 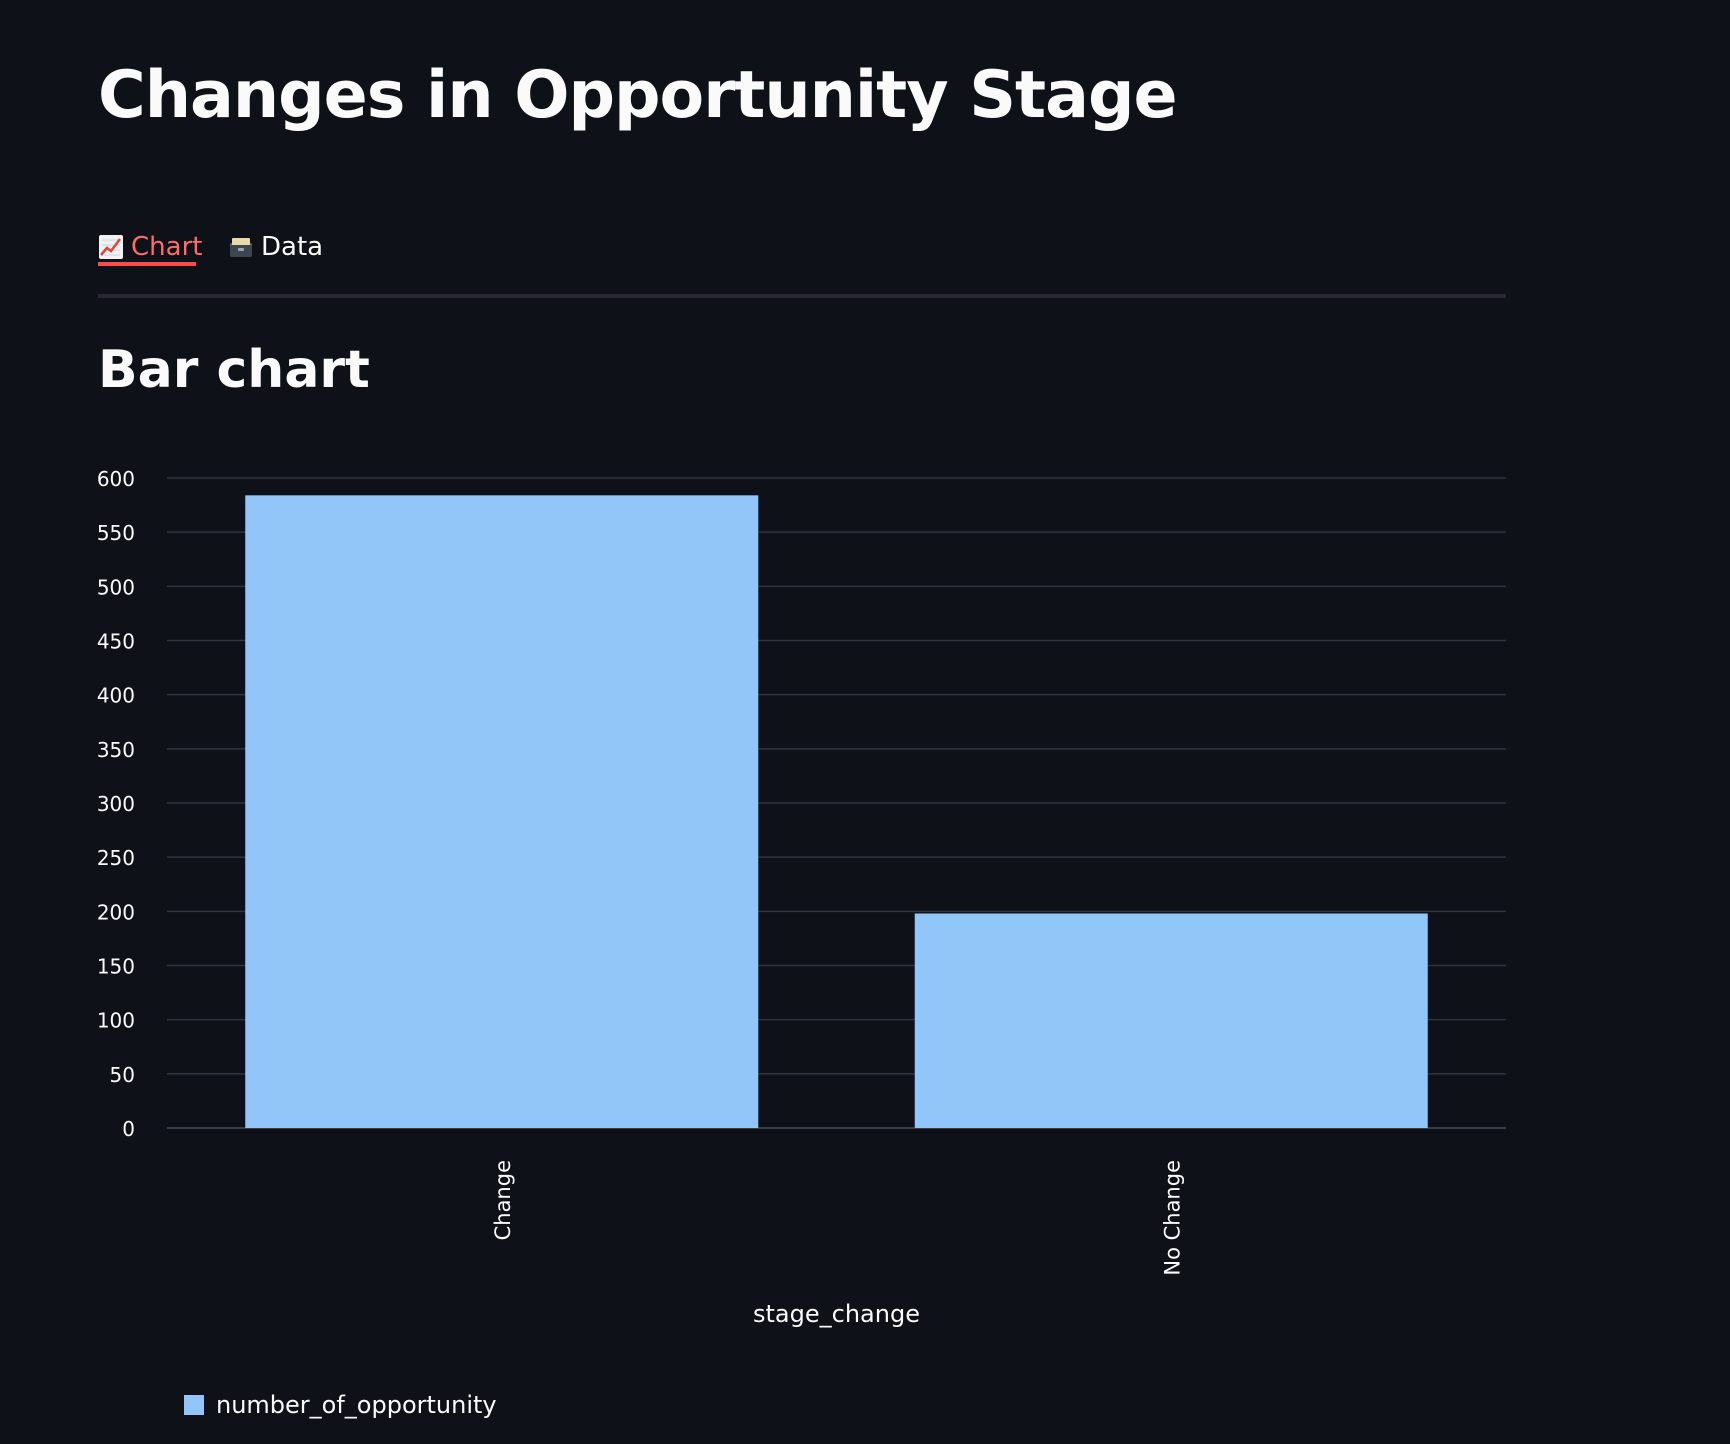 What do you see at coordinates (356, 1405) in the screenshot?
I see `legend-label: number_of_opportunity` at bounding box center [356, 1405].